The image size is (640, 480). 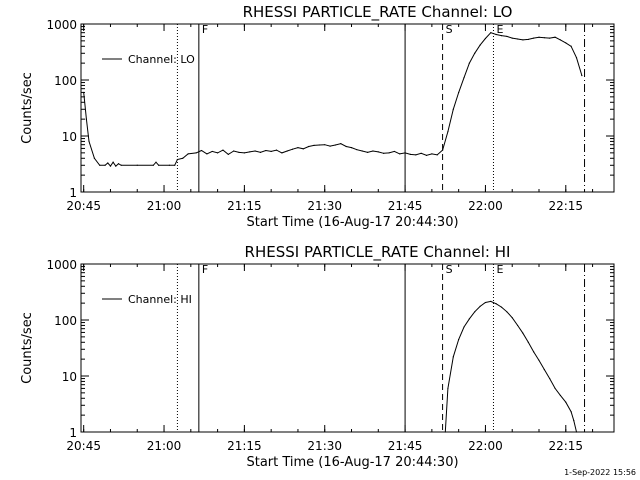 I want to click on legend-entry: Channel: HI, so click(x=160, y=299).